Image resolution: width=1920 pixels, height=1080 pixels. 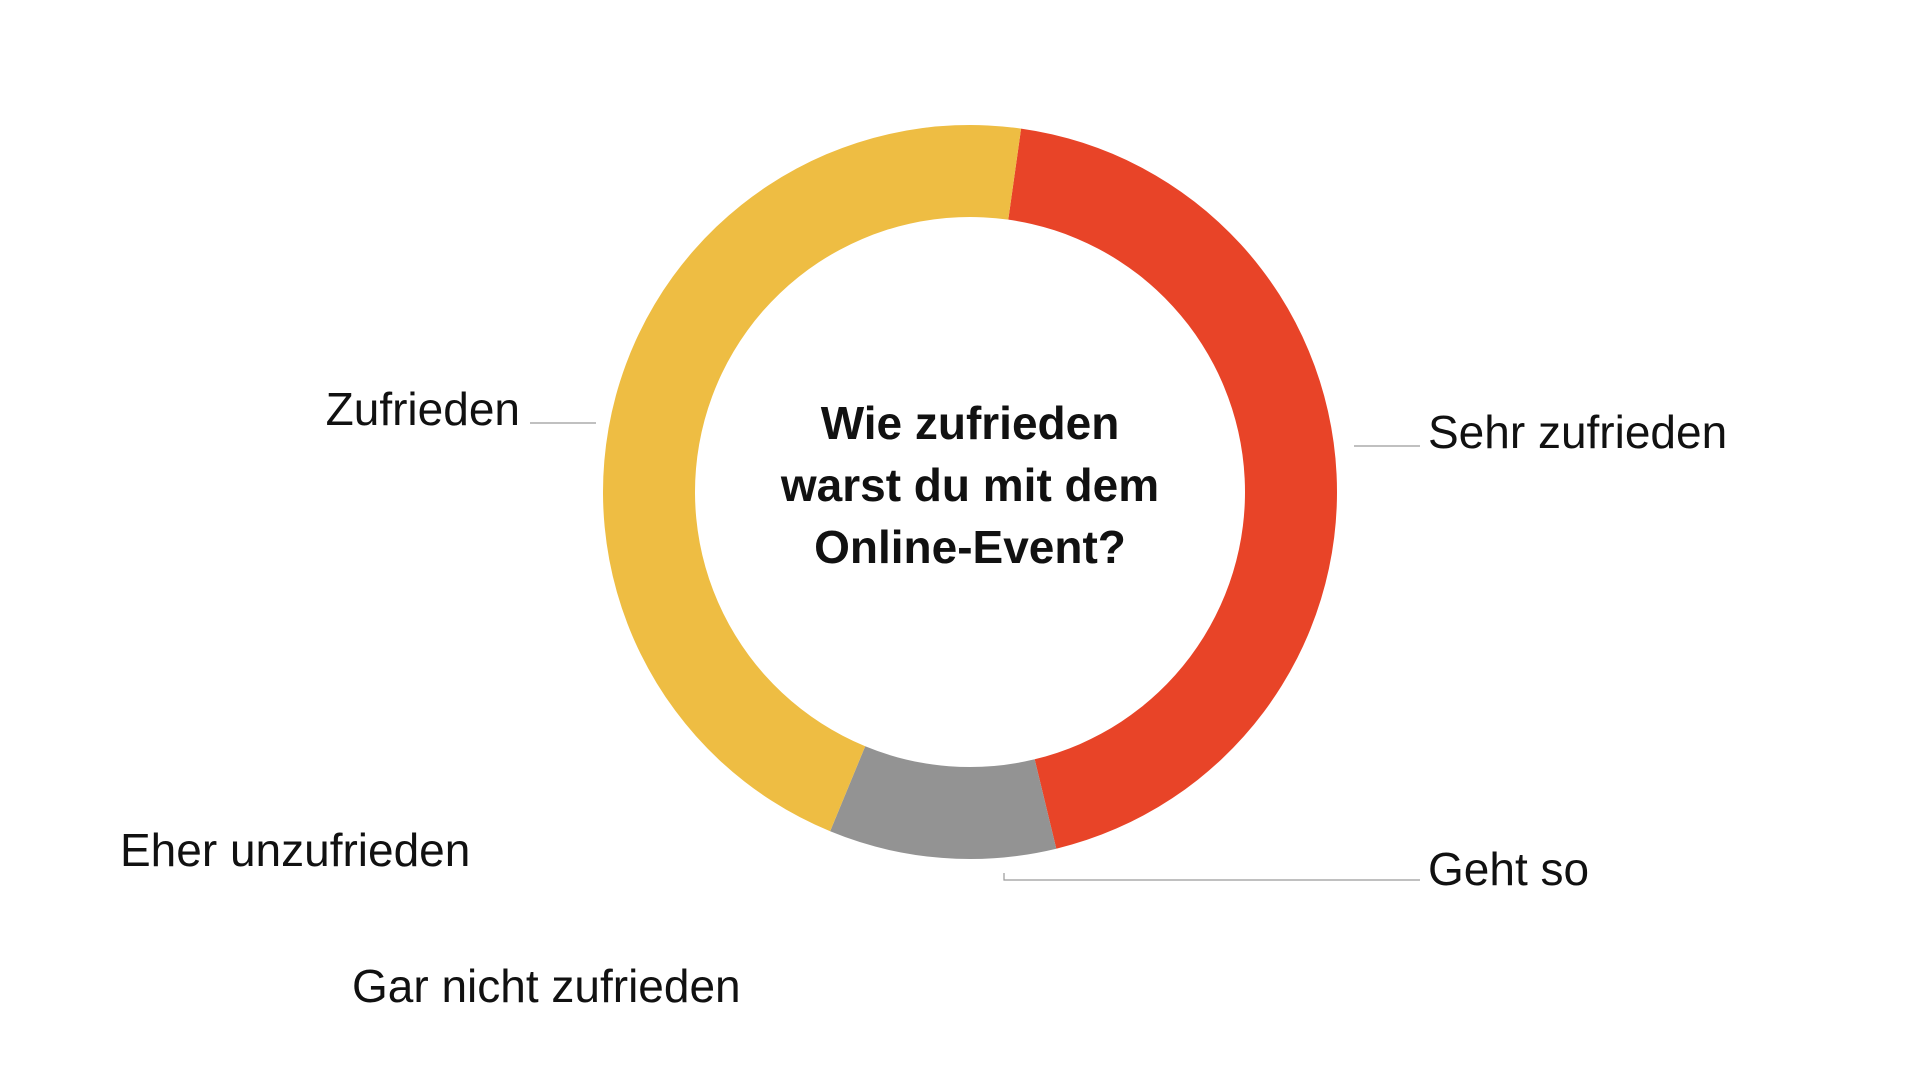 What do you see at coordinates (1508, 869) in the screenshot?
I see `slice-label-geht-so: Geht so` at bounding box center [1508, 869].